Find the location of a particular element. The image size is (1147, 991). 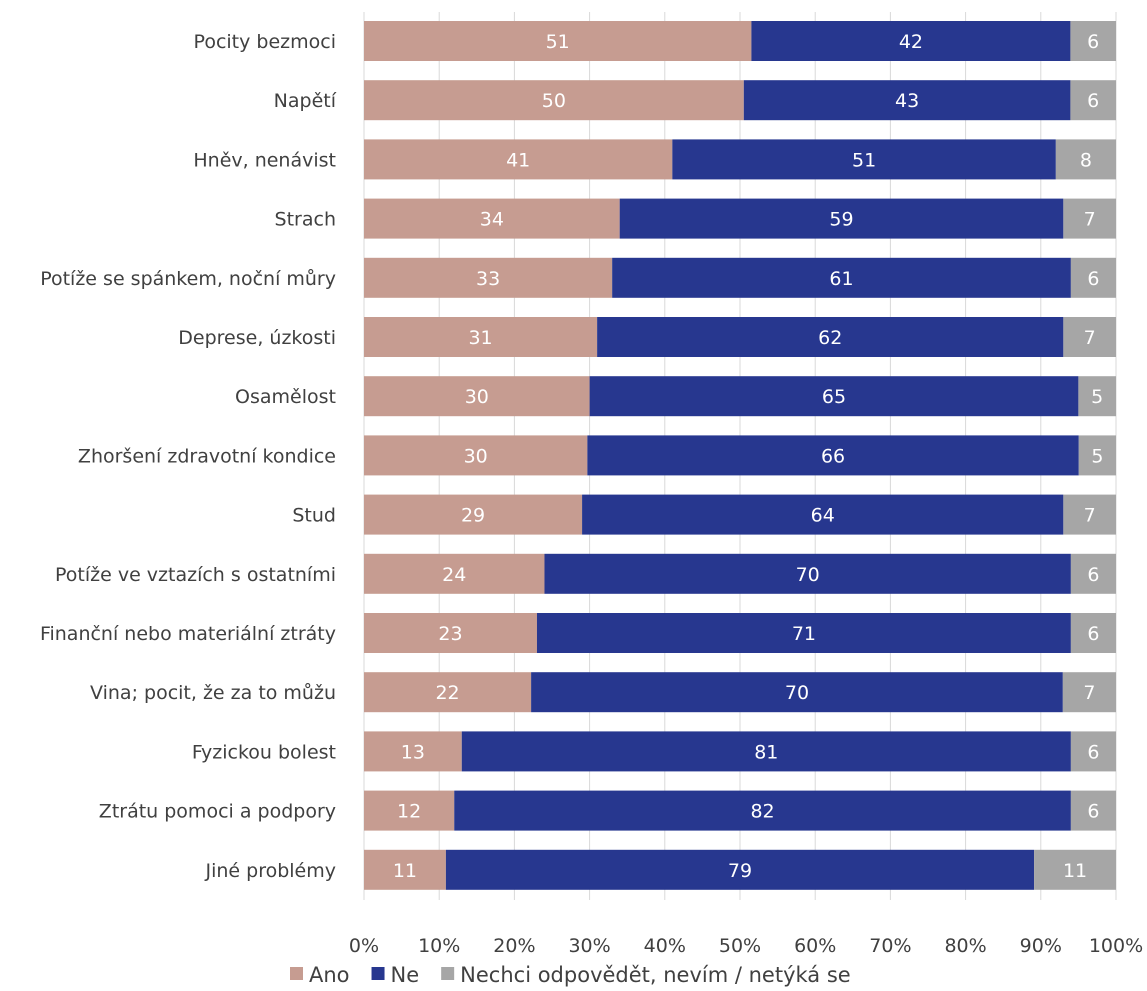

category-label: Hněv, nenávist is located at coordinates (264, 160).